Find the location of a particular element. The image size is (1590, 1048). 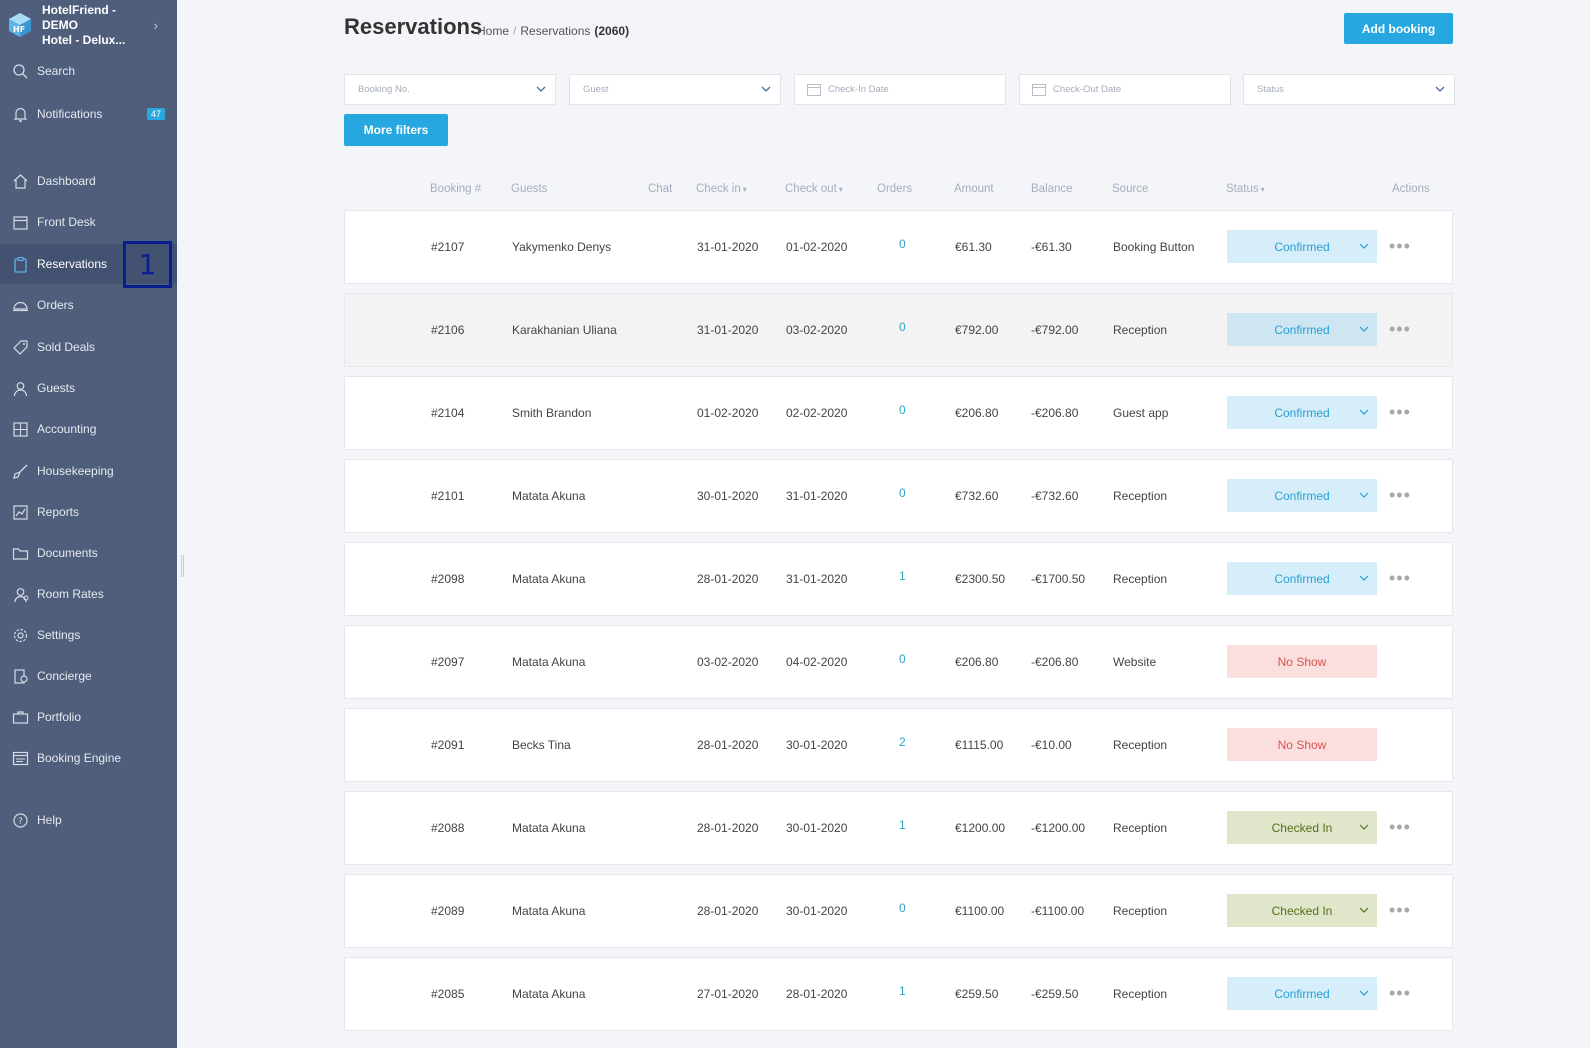

source-cell: Reception is located at coordinates (1140, 579).